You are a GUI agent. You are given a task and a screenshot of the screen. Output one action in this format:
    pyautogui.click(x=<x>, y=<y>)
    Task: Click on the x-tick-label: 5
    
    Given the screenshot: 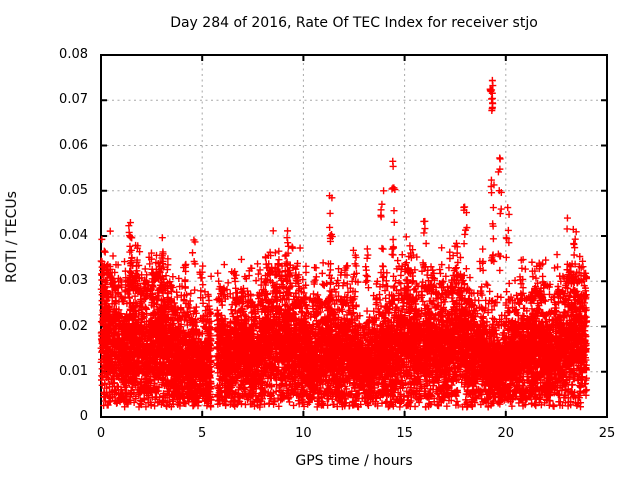 What is the action you would take?
    pyautogui.click(x=202, y=433)
    